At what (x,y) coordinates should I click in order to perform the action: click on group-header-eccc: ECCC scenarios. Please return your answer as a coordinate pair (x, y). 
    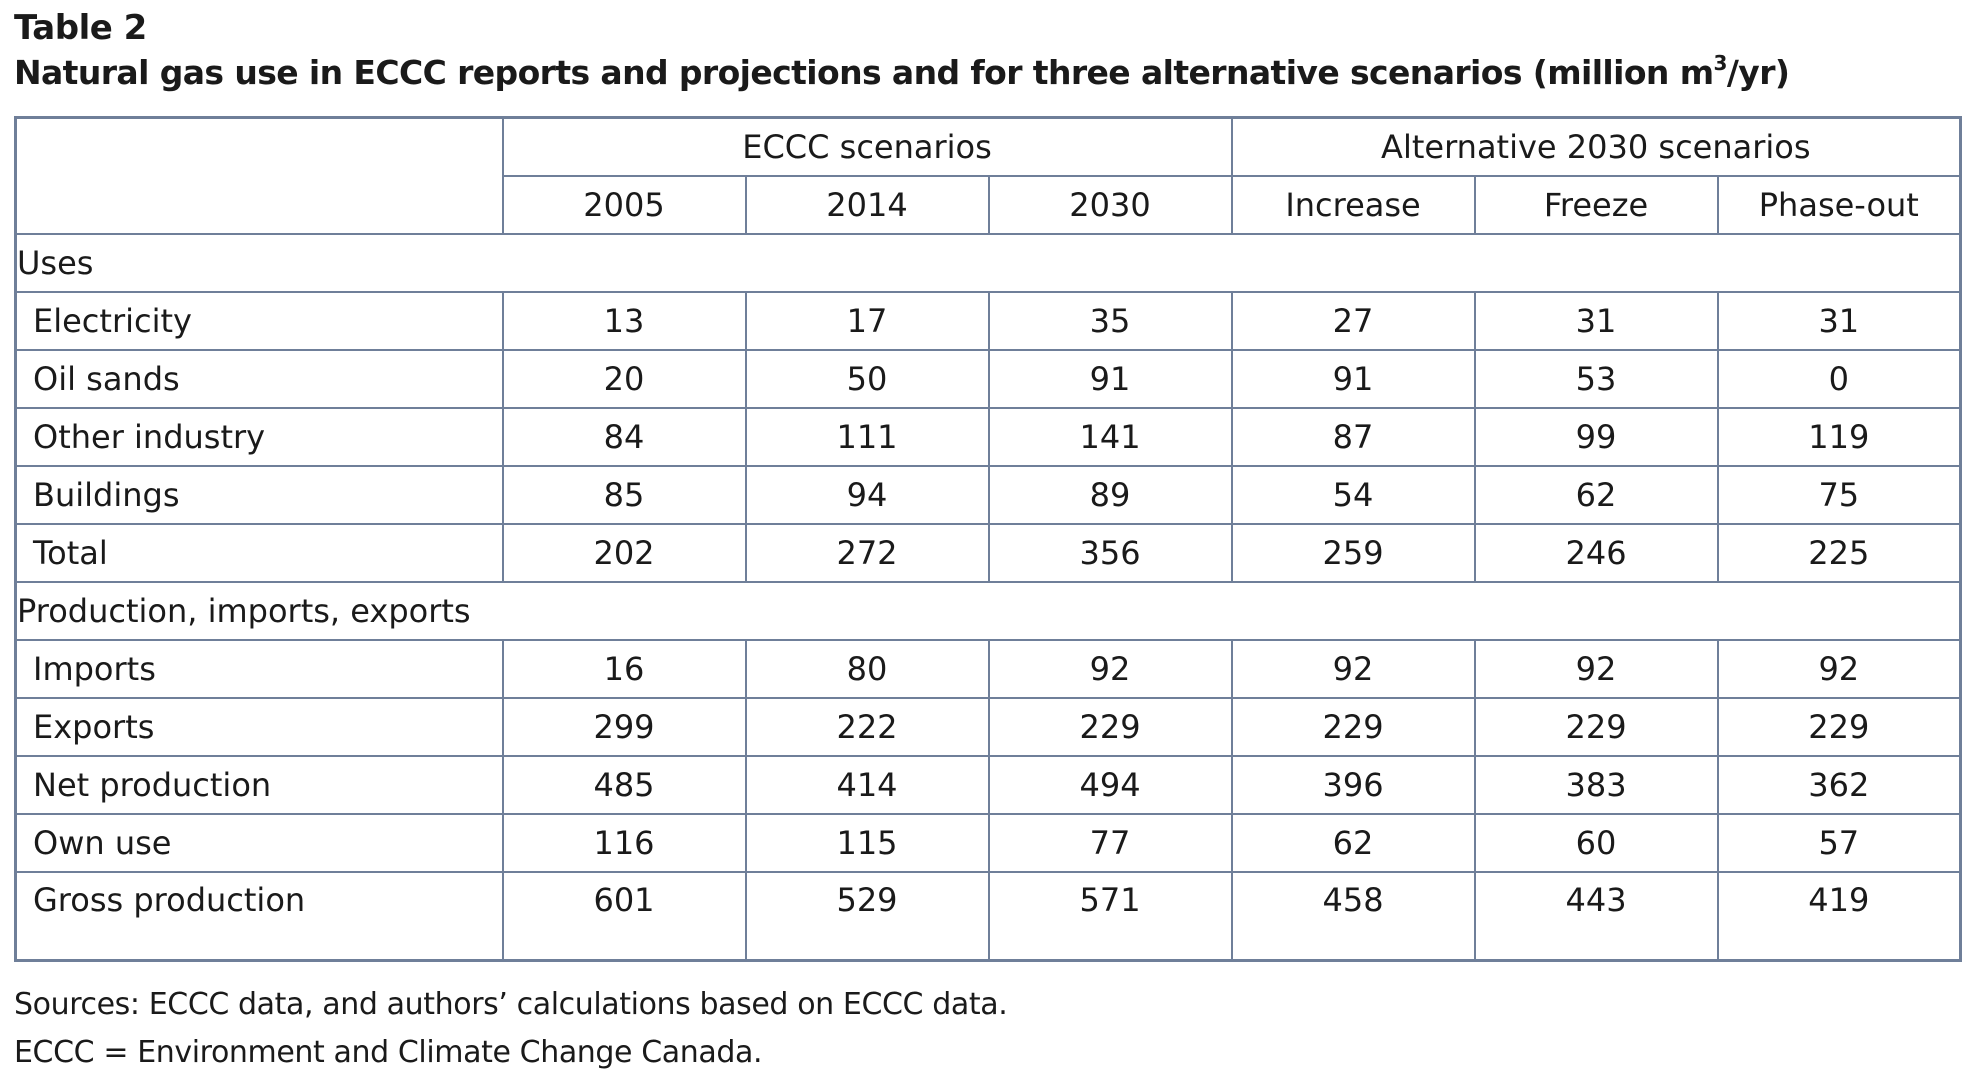
    Looking at the image, I should click on (867, 146).